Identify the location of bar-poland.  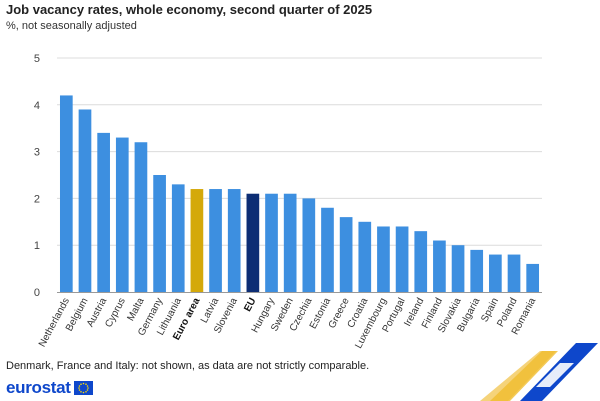
(514, 273).